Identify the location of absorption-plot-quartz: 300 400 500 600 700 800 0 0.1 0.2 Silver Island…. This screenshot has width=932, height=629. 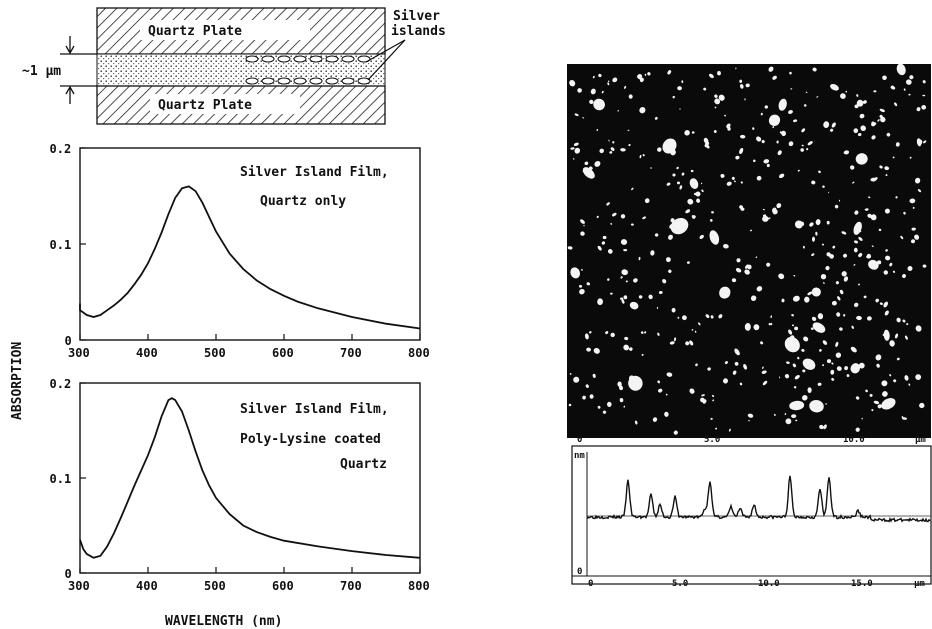
(240, 251).